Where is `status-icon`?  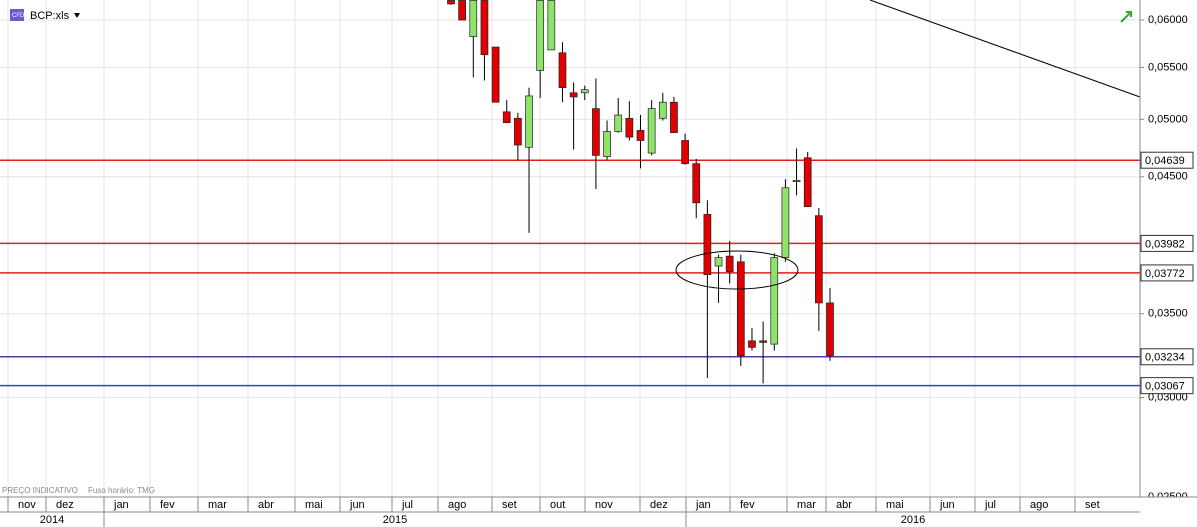
status-icon is located at coordinates (1126, 17).